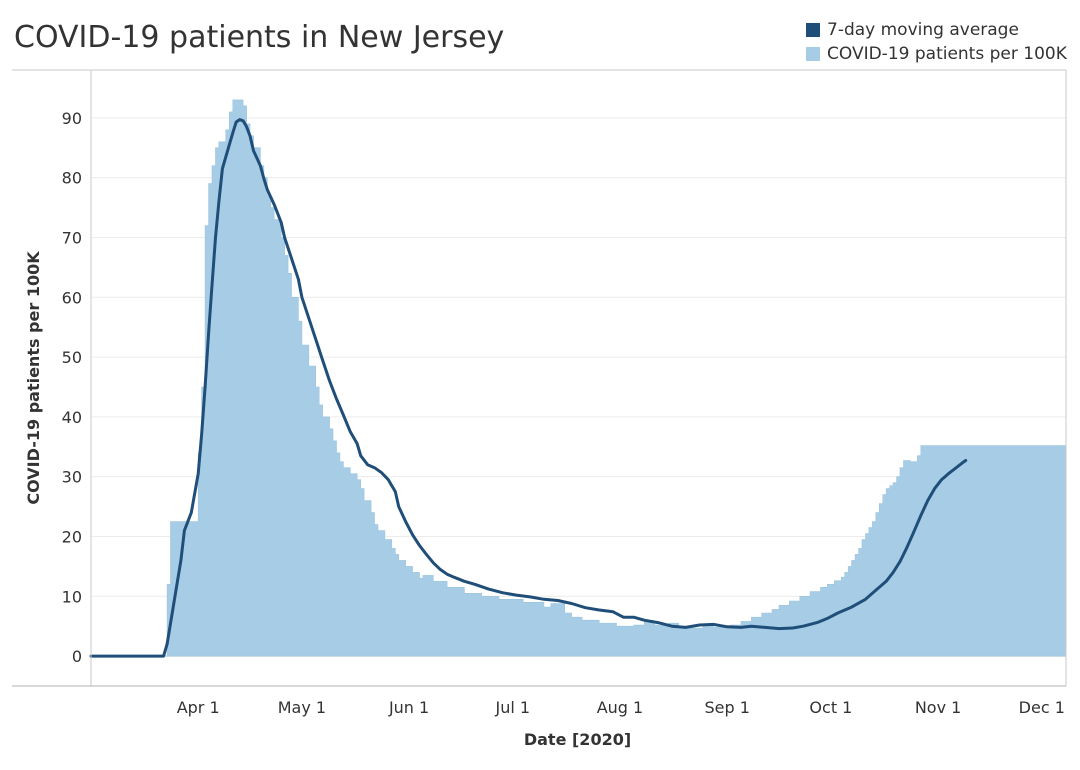 The image size is (1080, 770). I want to click on legend-label-patients: COVID-19 patients per 100K, so click(947, 54).